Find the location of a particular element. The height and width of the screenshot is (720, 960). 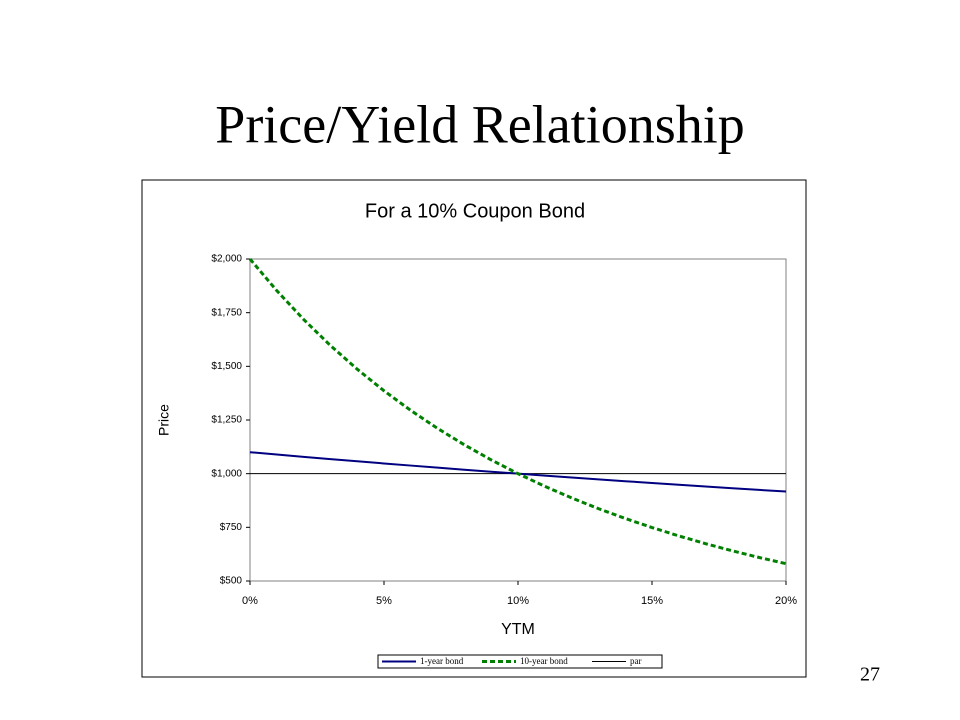

y-tick-label: $750 is located at coordinates (231, 527).